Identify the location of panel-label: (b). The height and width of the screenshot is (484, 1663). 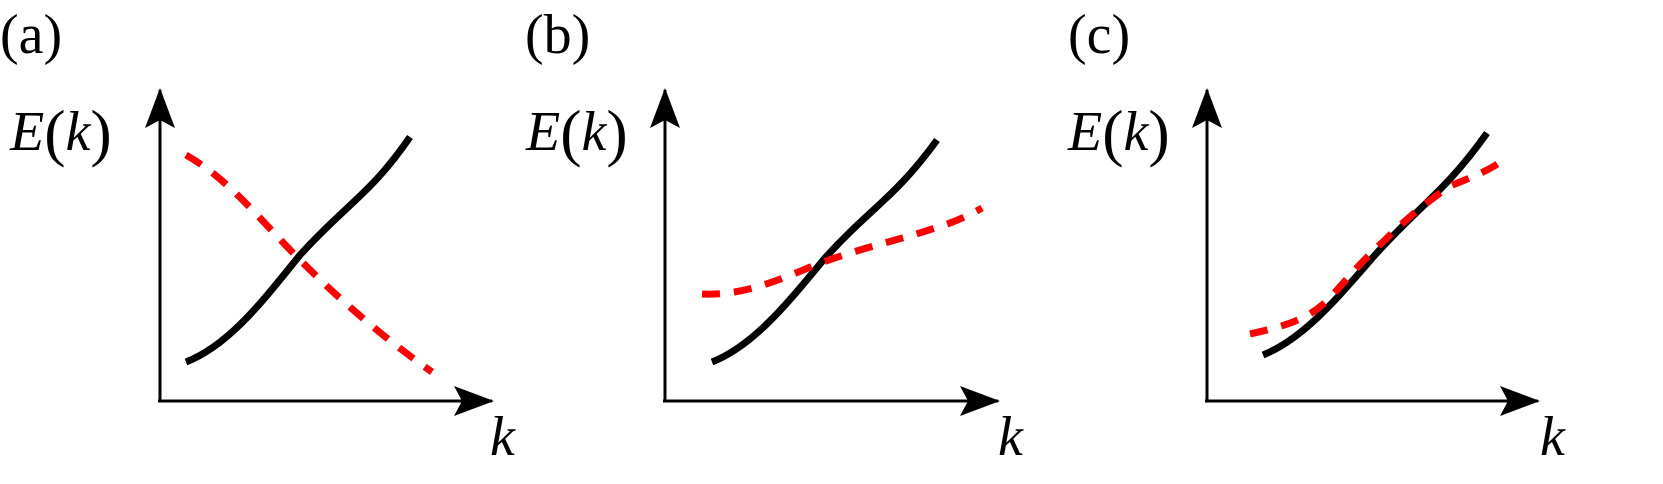
(557, 35).